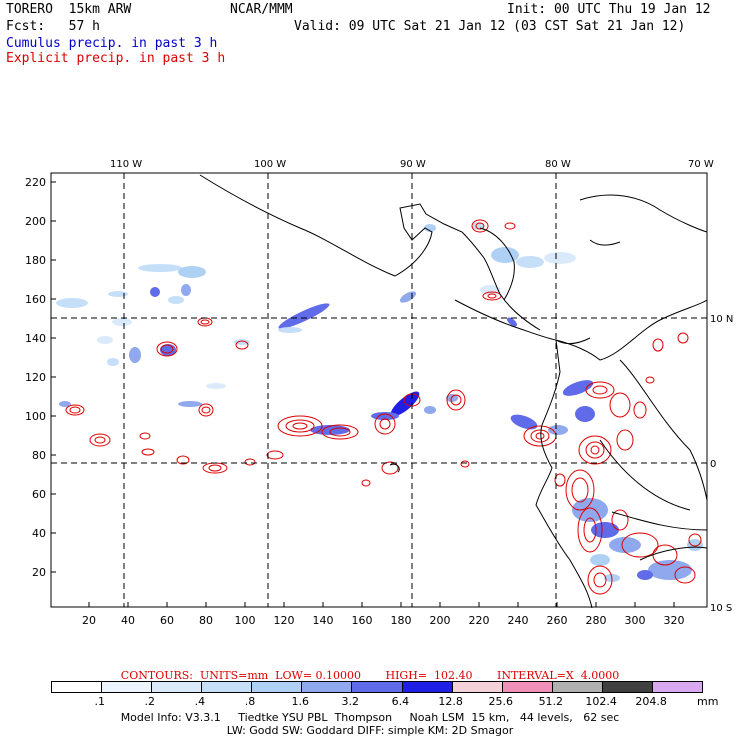 The image size is (740, 740). I want to click on y-tick-label: 100, so click(35, 416).